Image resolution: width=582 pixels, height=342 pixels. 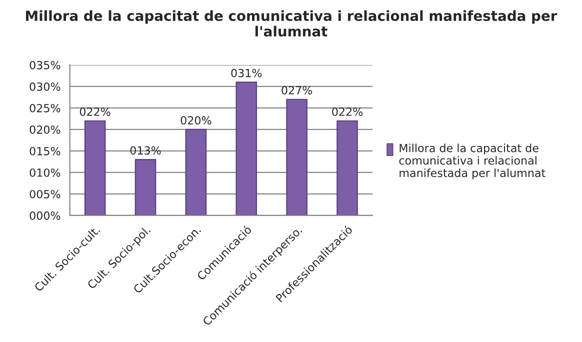 What do you see at coordinates (196, 120) in the screenshot?
I see `data-label: 020%` at bounding box center [196, 120].